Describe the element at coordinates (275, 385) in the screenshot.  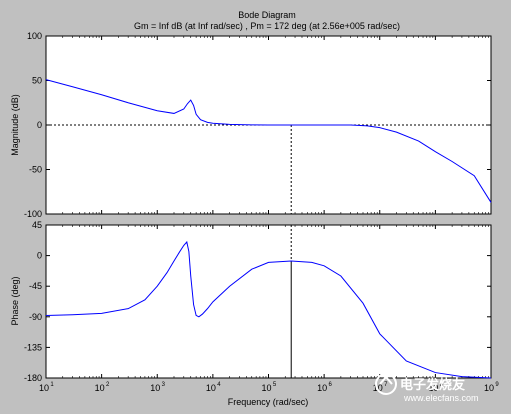
I see `x-tick-exponent: 5` at that location.